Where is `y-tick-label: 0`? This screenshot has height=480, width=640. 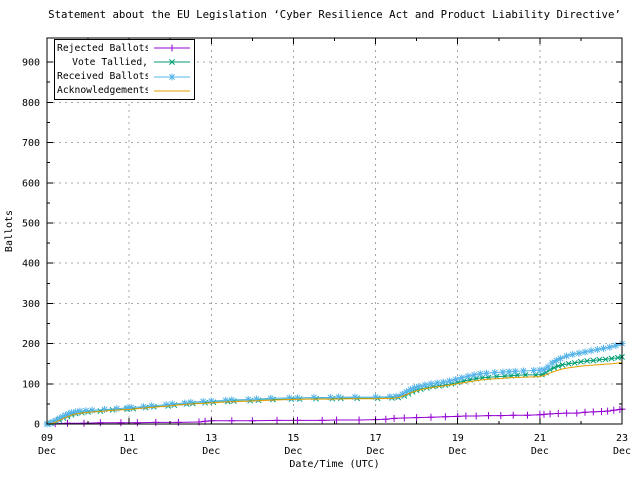 y-tick-label: 0 is located at coordinates (37, 425).